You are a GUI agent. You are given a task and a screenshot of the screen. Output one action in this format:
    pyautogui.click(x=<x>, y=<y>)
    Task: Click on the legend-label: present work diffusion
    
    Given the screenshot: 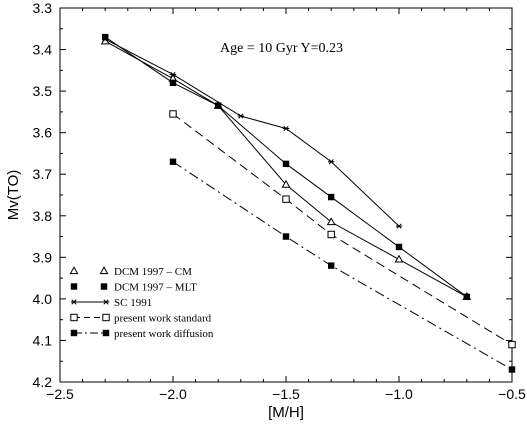 What is the action you would take?
    pyautogui.click(x=164, y=334)
    